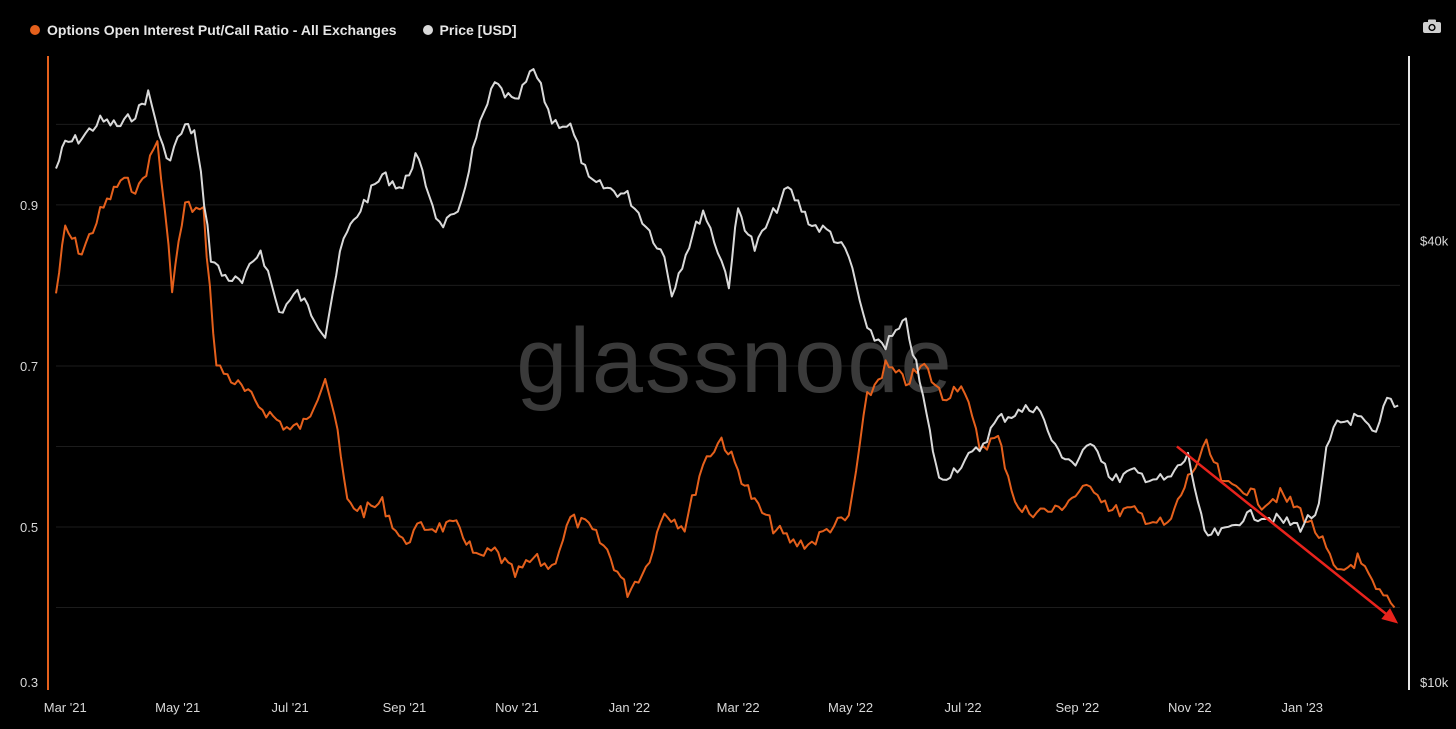  Describe the element at coordinates (177, 707) in the screenshot. I see `x-tick-label: May '21` at that location.